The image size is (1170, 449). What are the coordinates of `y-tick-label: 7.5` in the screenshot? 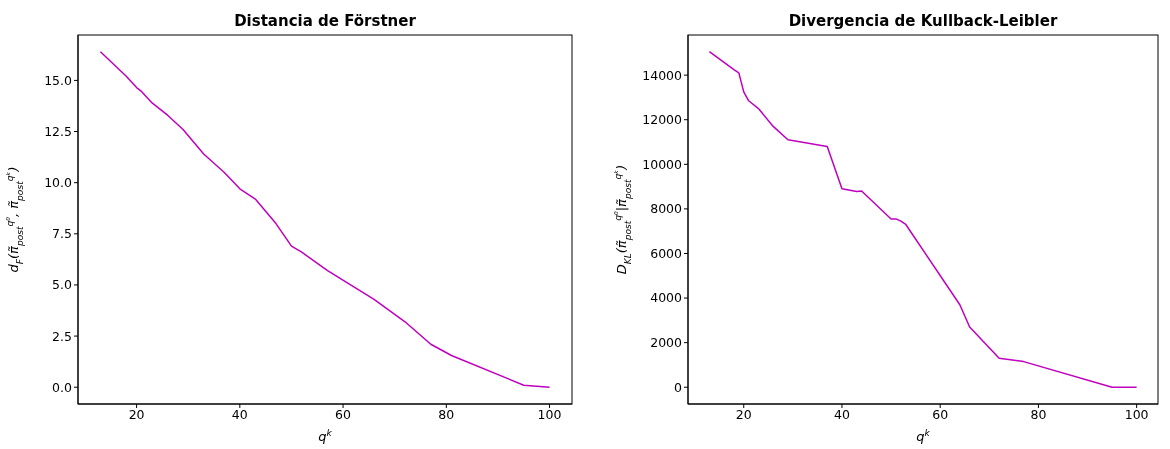 It's located at (62, 234).